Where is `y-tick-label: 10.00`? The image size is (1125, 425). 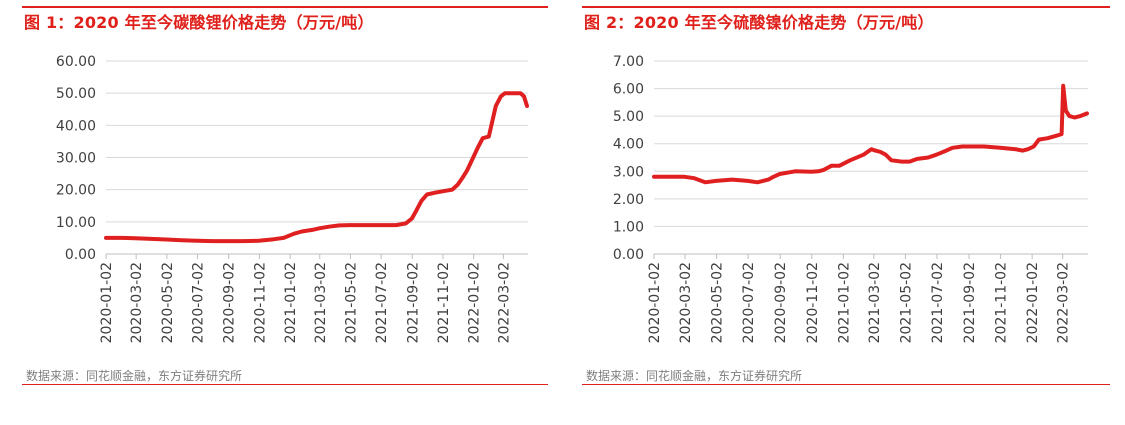 y-tick-label: 10.00 is located at coordinates (76, 223).